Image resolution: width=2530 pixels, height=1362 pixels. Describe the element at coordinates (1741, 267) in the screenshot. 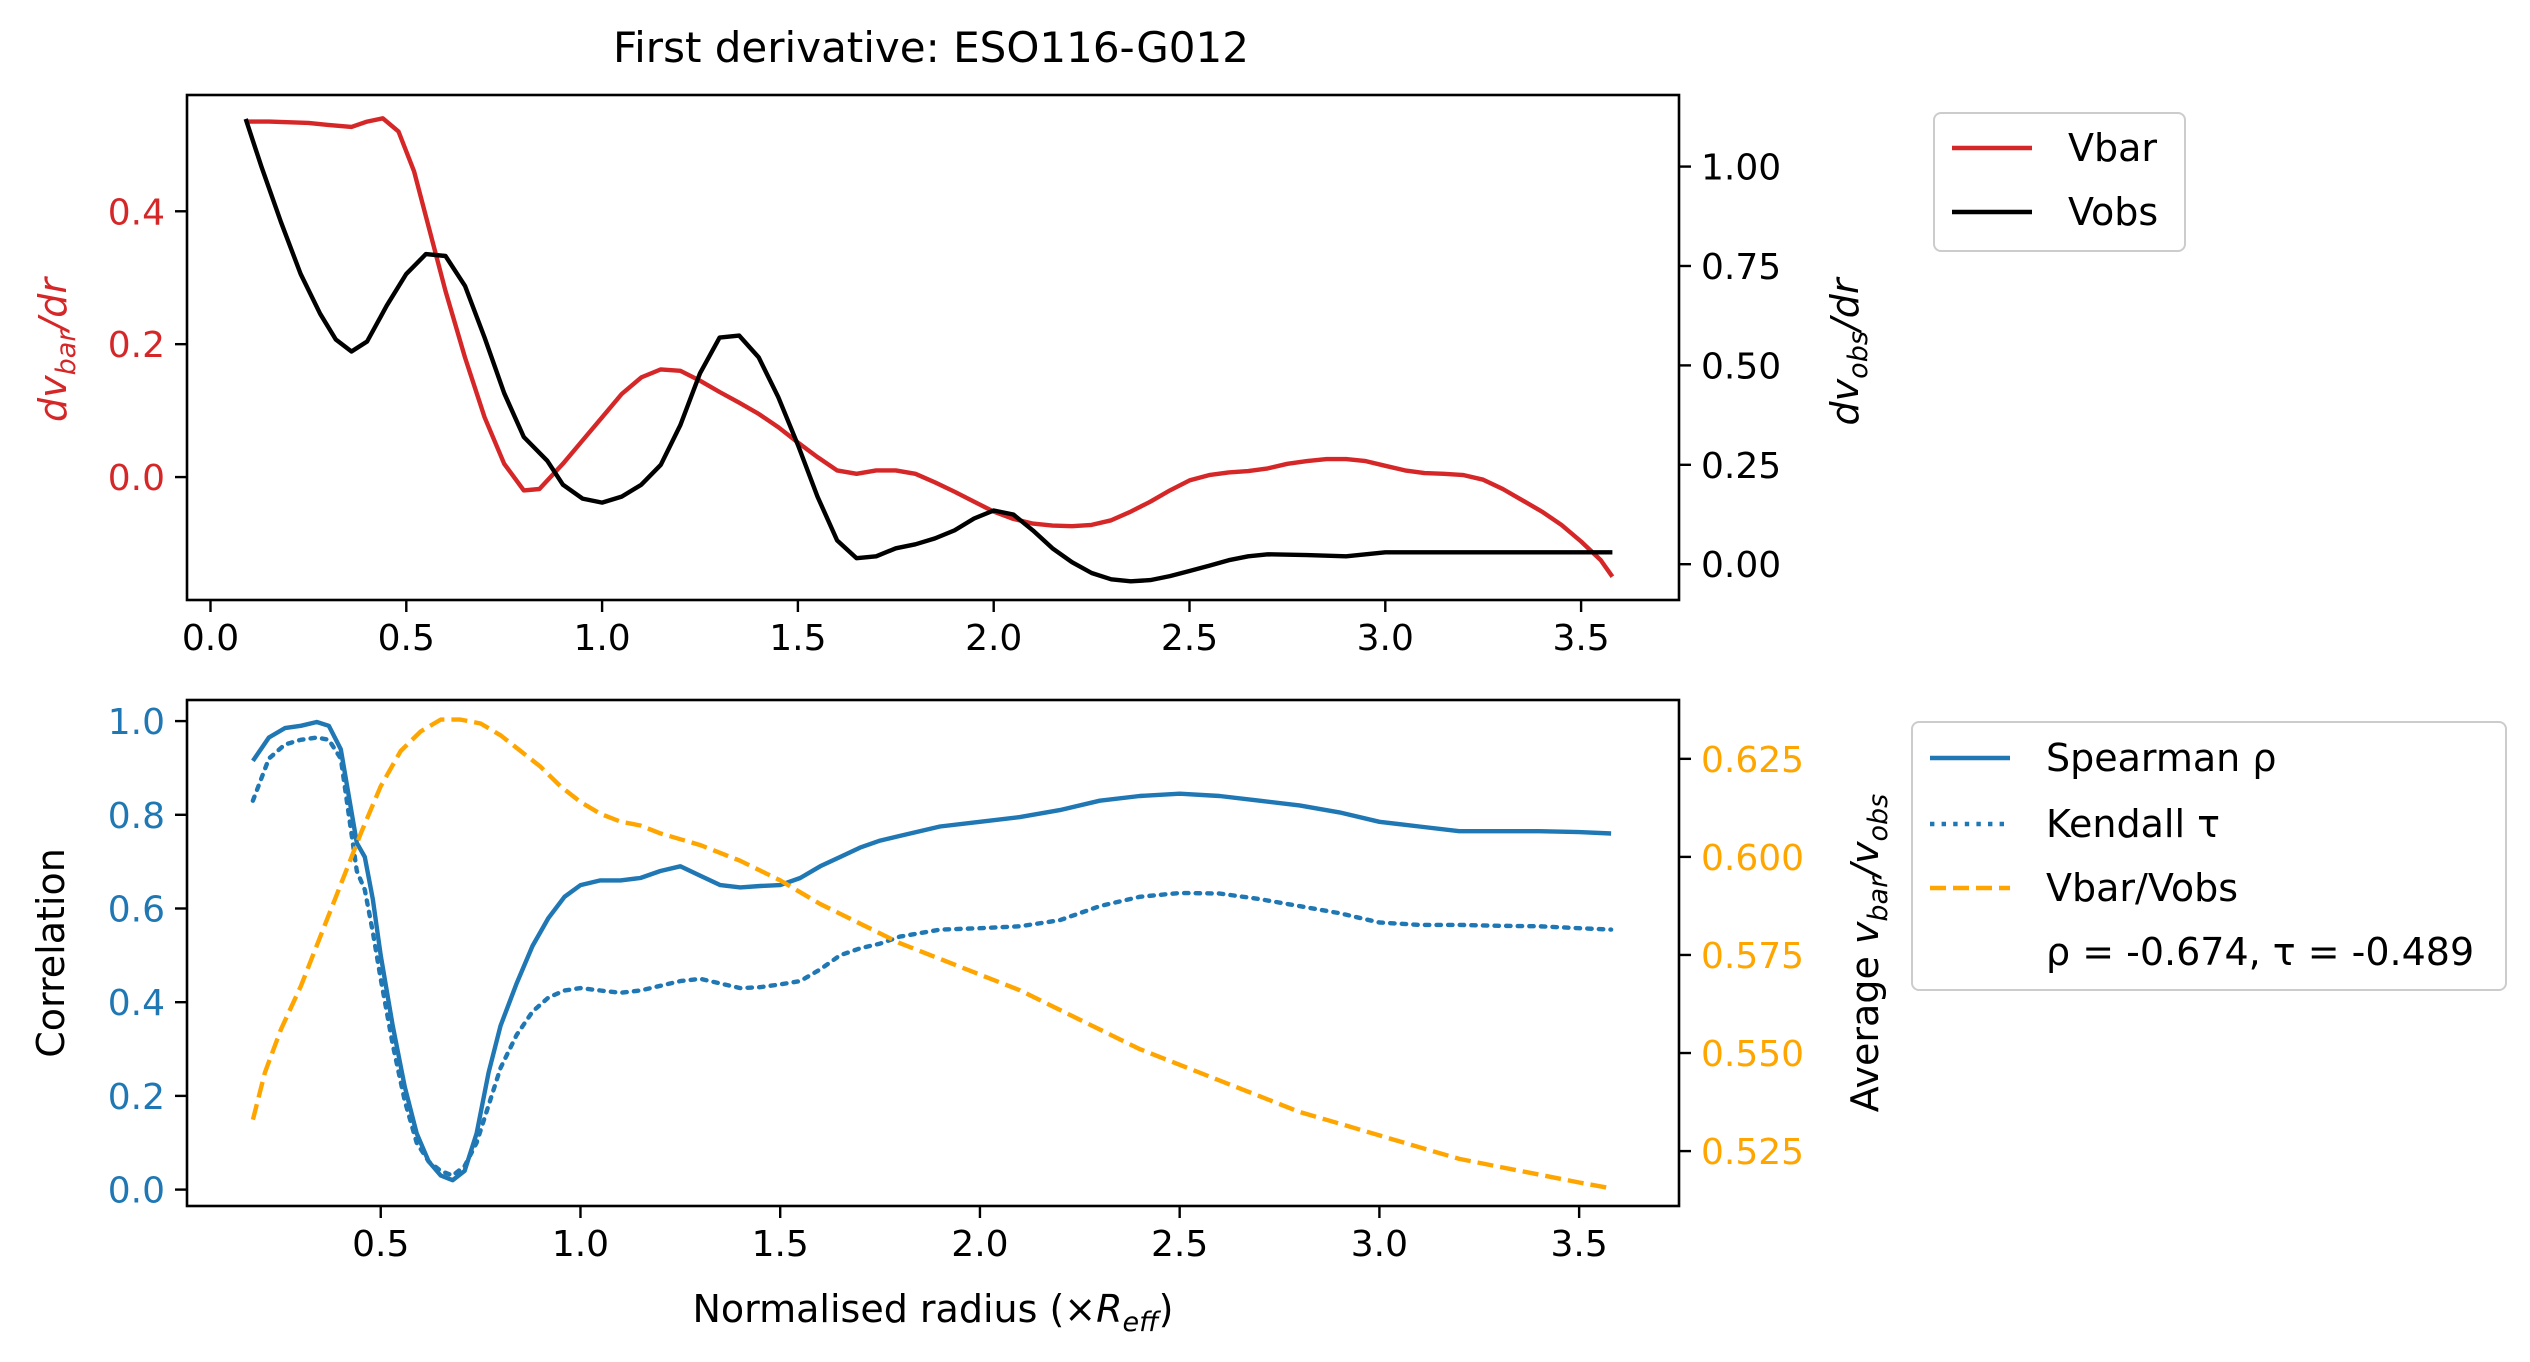

I see `right-y-tick-label: 0.75` at that location.